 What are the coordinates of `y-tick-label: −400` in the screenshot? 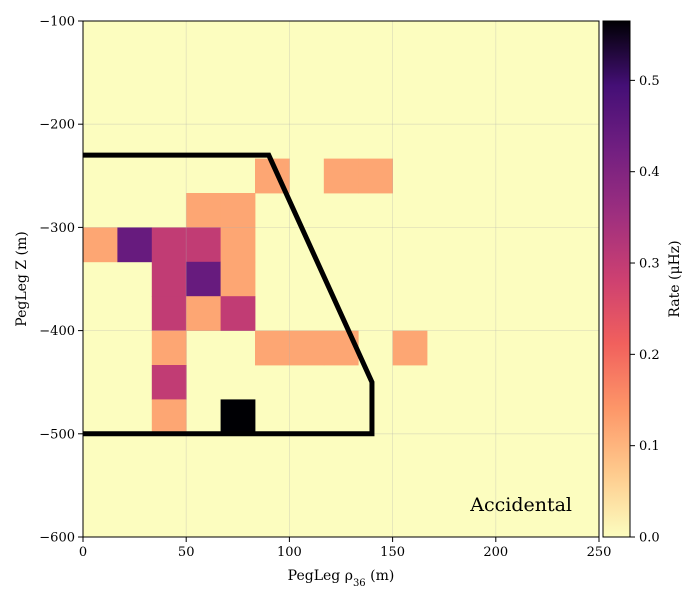 It's located at (57, 331).